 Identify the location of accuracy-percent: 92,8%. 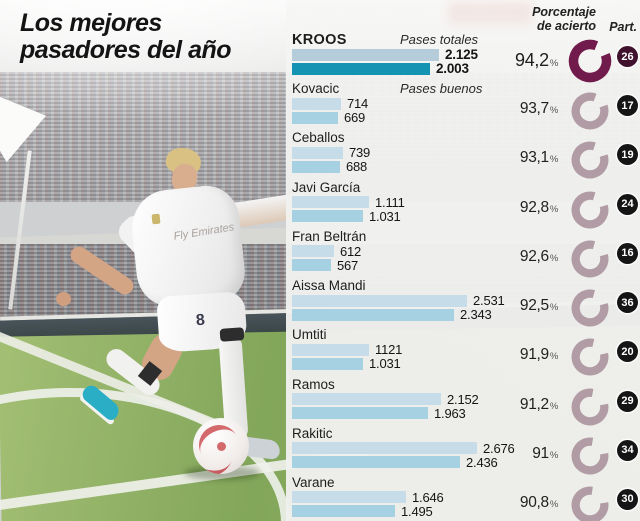
(539, 208).